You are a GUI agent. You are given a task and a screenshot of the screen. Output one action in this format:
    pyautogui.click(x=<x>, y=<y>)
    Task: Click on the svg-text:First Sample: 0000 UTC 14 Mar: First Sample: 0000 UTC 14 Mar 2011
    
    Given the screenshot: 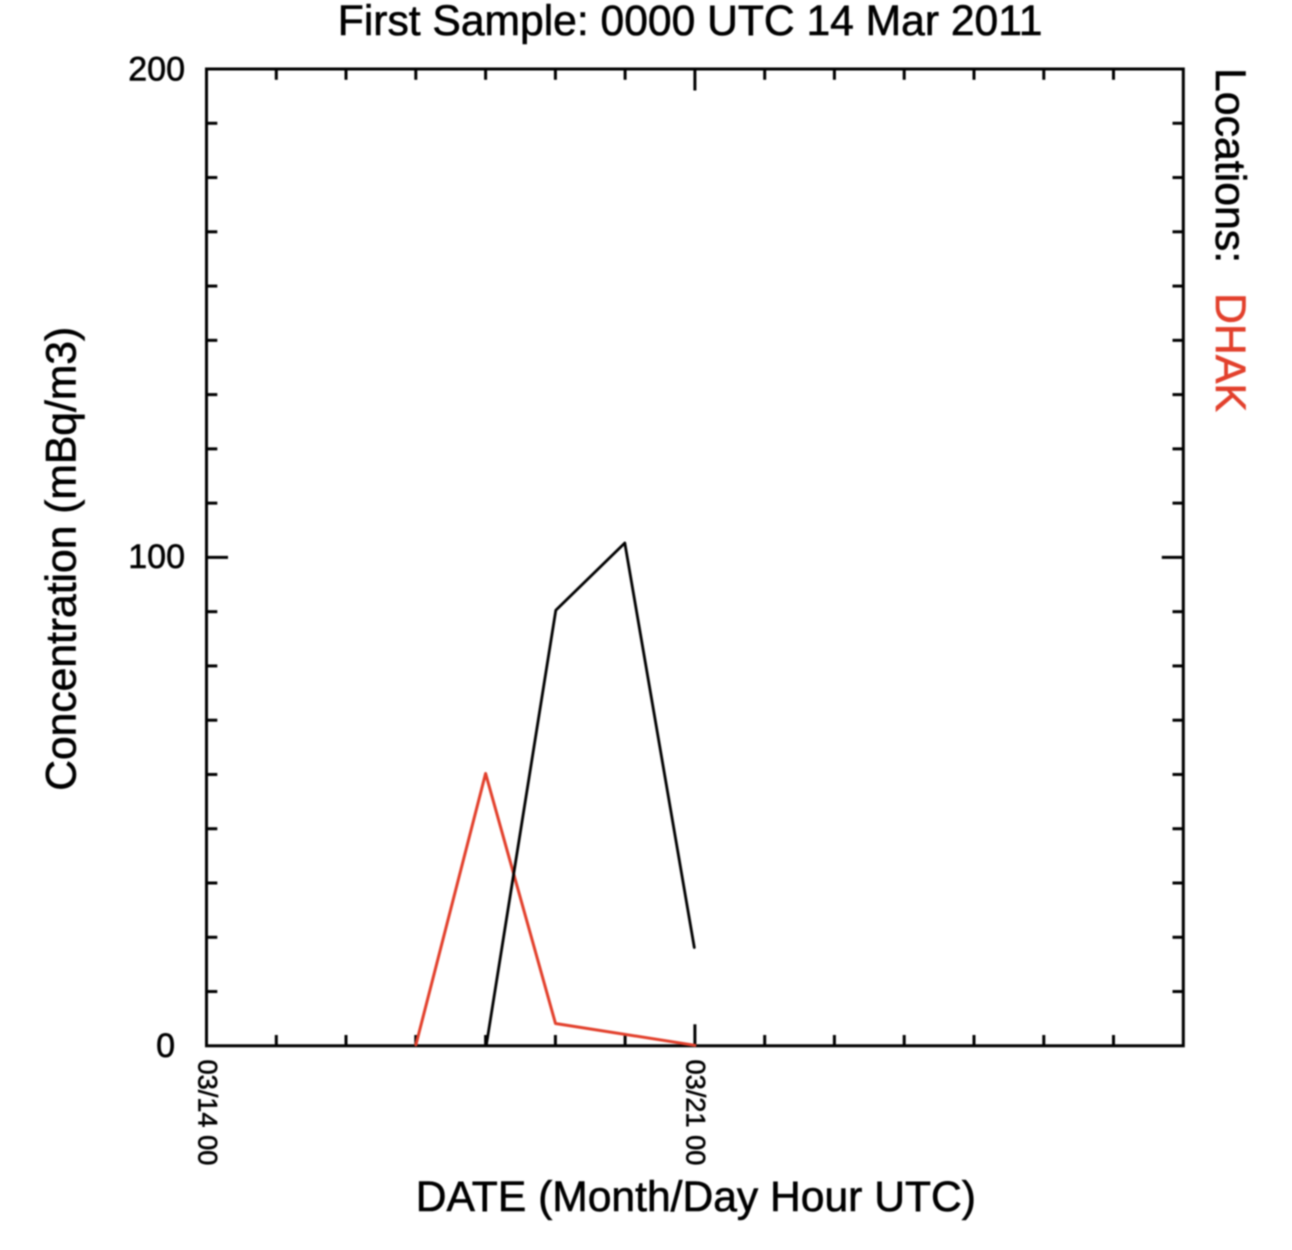 What is the action you would take?
    pyautogui.click(x=690, y=22)
    